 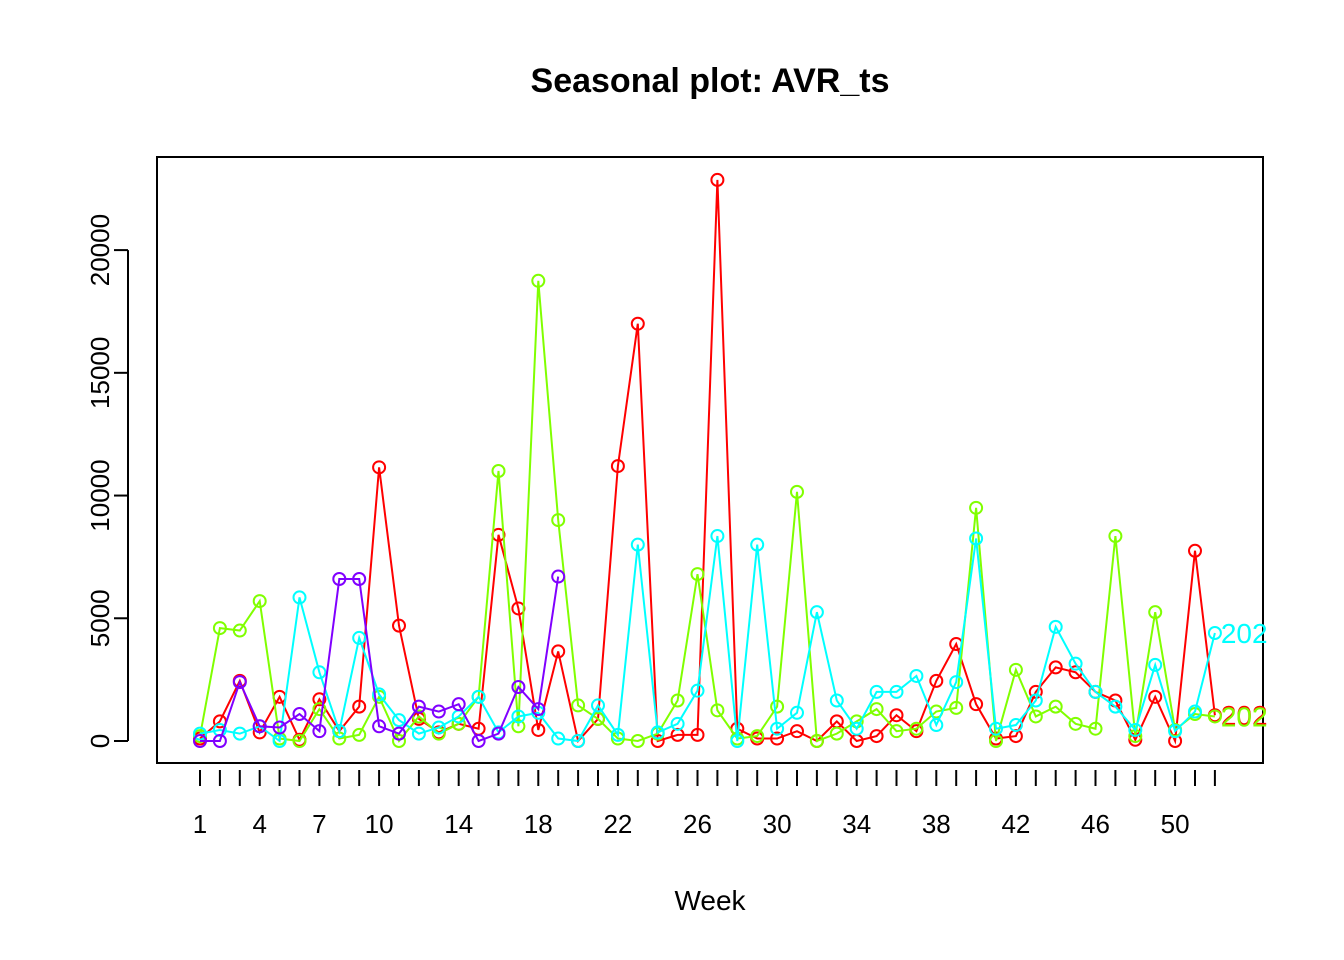 What do you see at coordinates (1095, 824) in the screenshot?
I see `x-tick-label: 46` at bounding box center [1095, 824].